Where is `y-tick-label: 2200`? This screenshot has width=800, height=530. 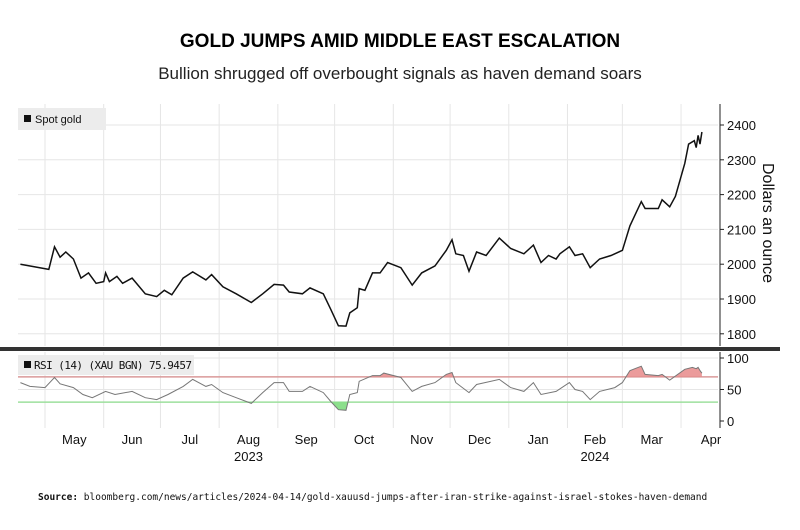 y-tick-label: 2200 is located at coordinates (741, 195).